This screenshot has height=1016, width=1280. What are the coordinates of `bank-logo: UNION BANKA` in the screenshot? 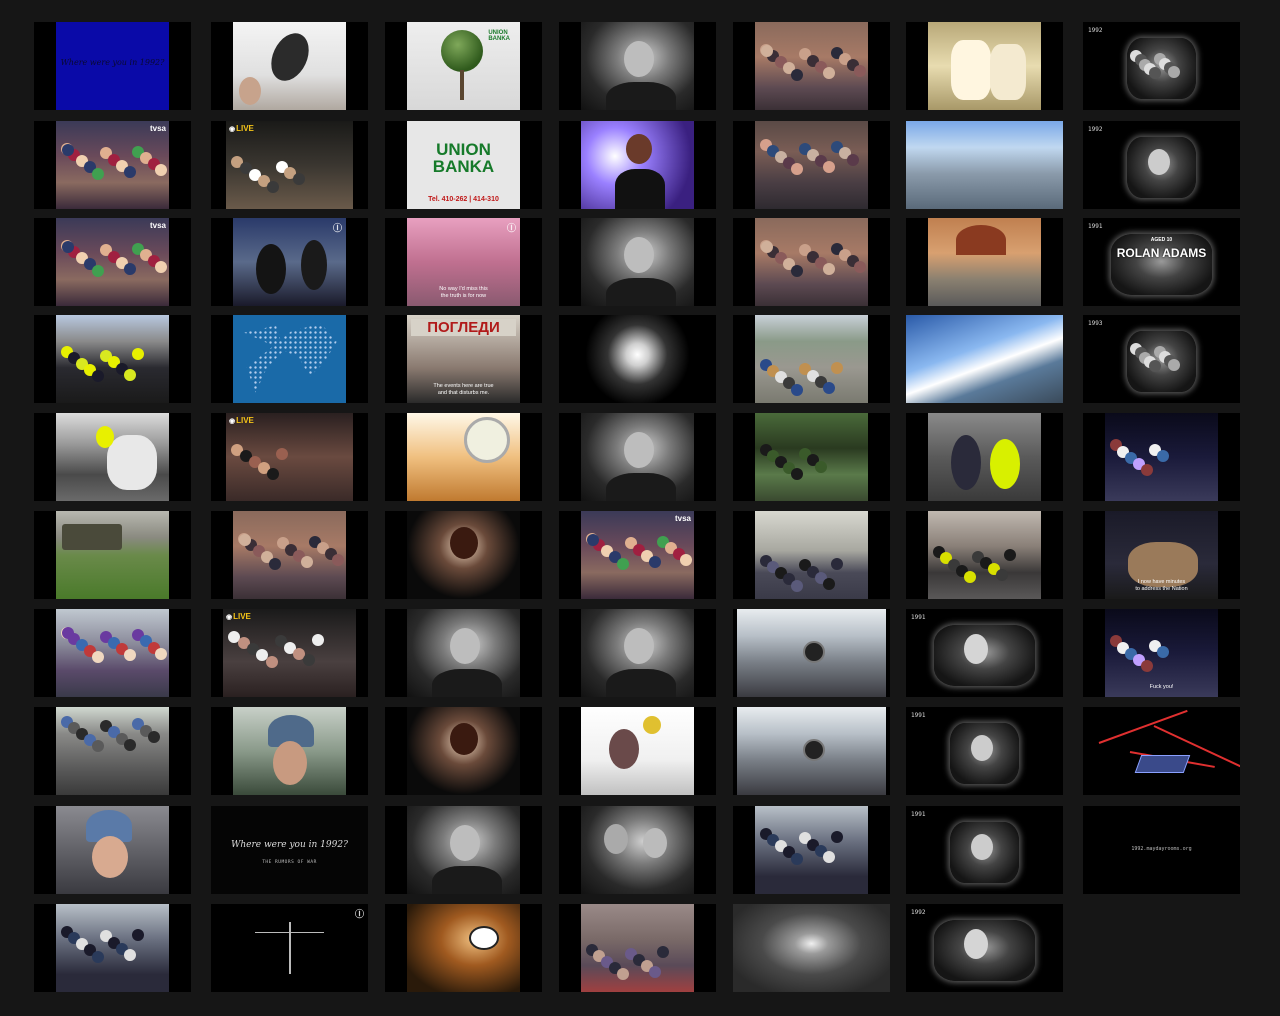 It's located at (499, 36).